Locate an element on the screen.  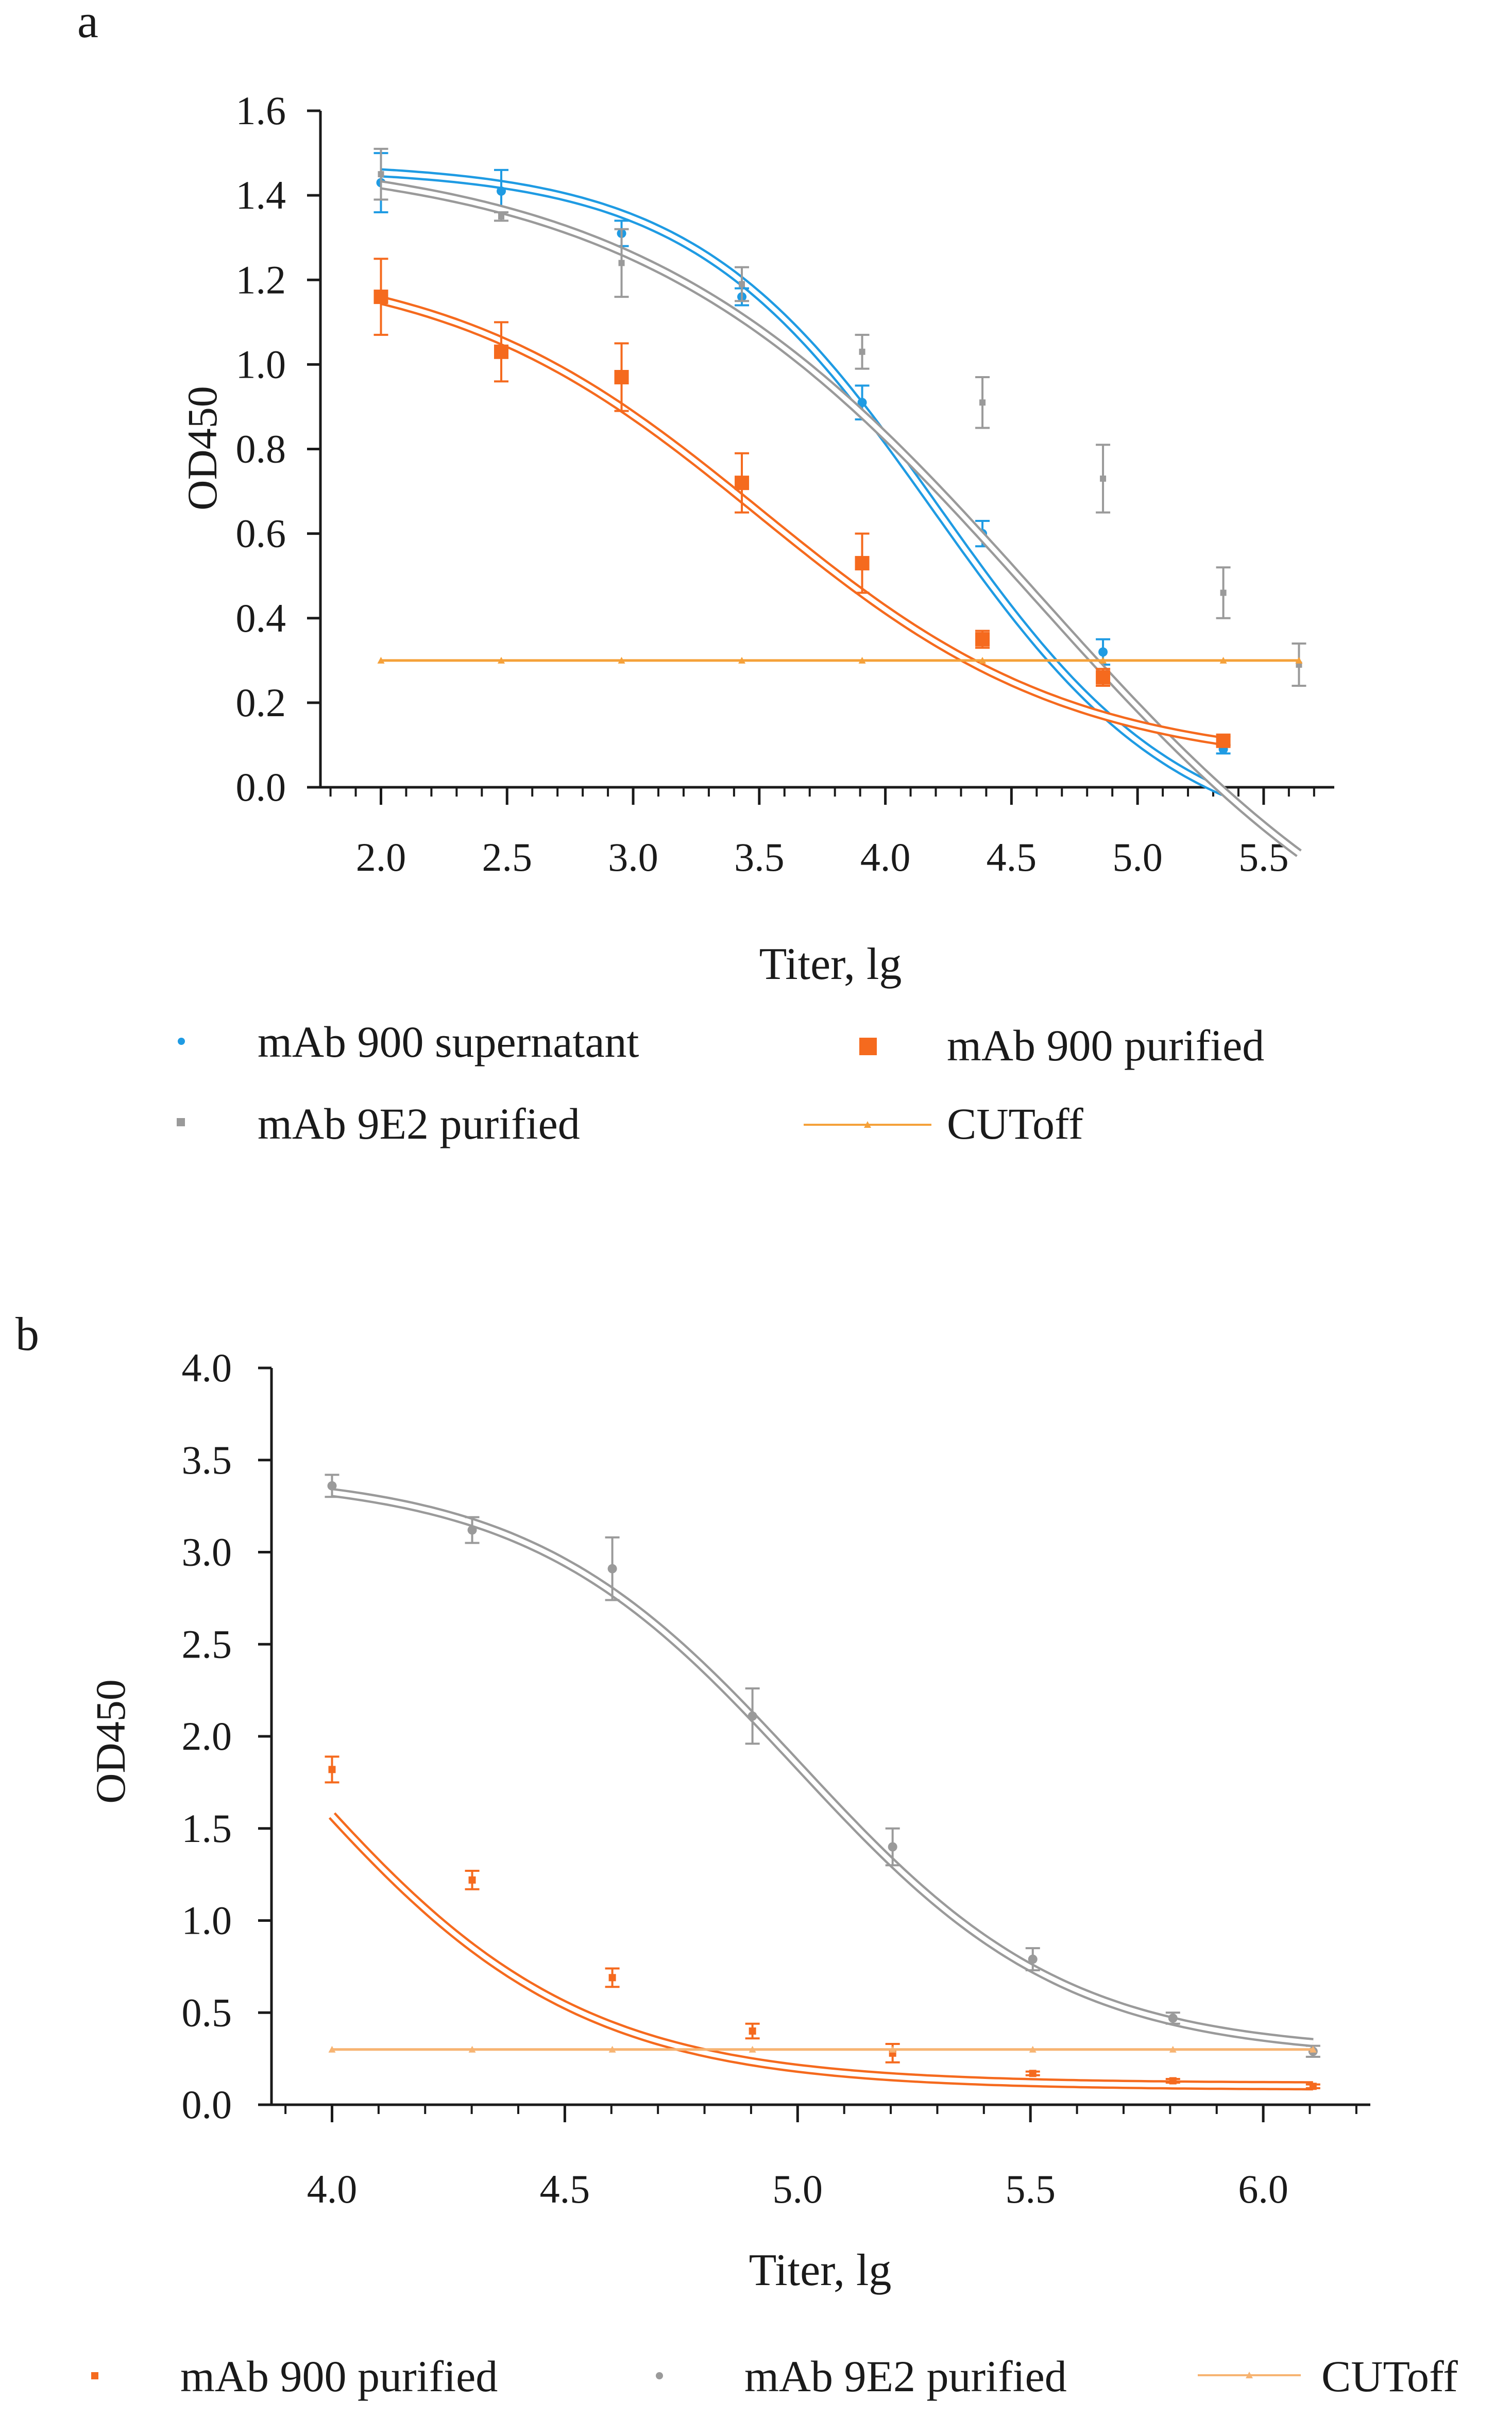
y-tick-label: 2.0 is located at coordinates (207, 1736).